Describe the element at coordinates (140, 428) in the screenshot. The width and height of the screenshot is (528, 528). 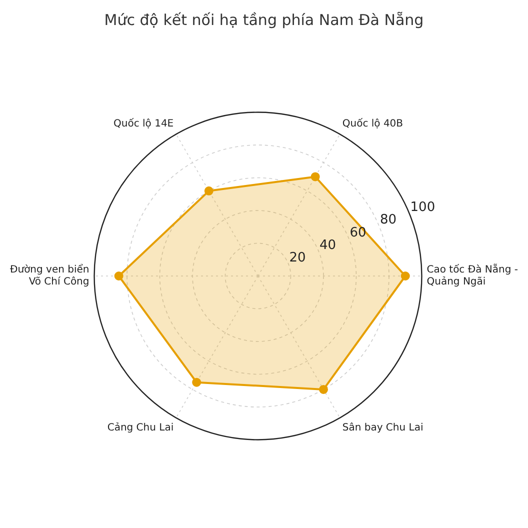
I see `spoke-label: Cảng Chu Lai` at that location.